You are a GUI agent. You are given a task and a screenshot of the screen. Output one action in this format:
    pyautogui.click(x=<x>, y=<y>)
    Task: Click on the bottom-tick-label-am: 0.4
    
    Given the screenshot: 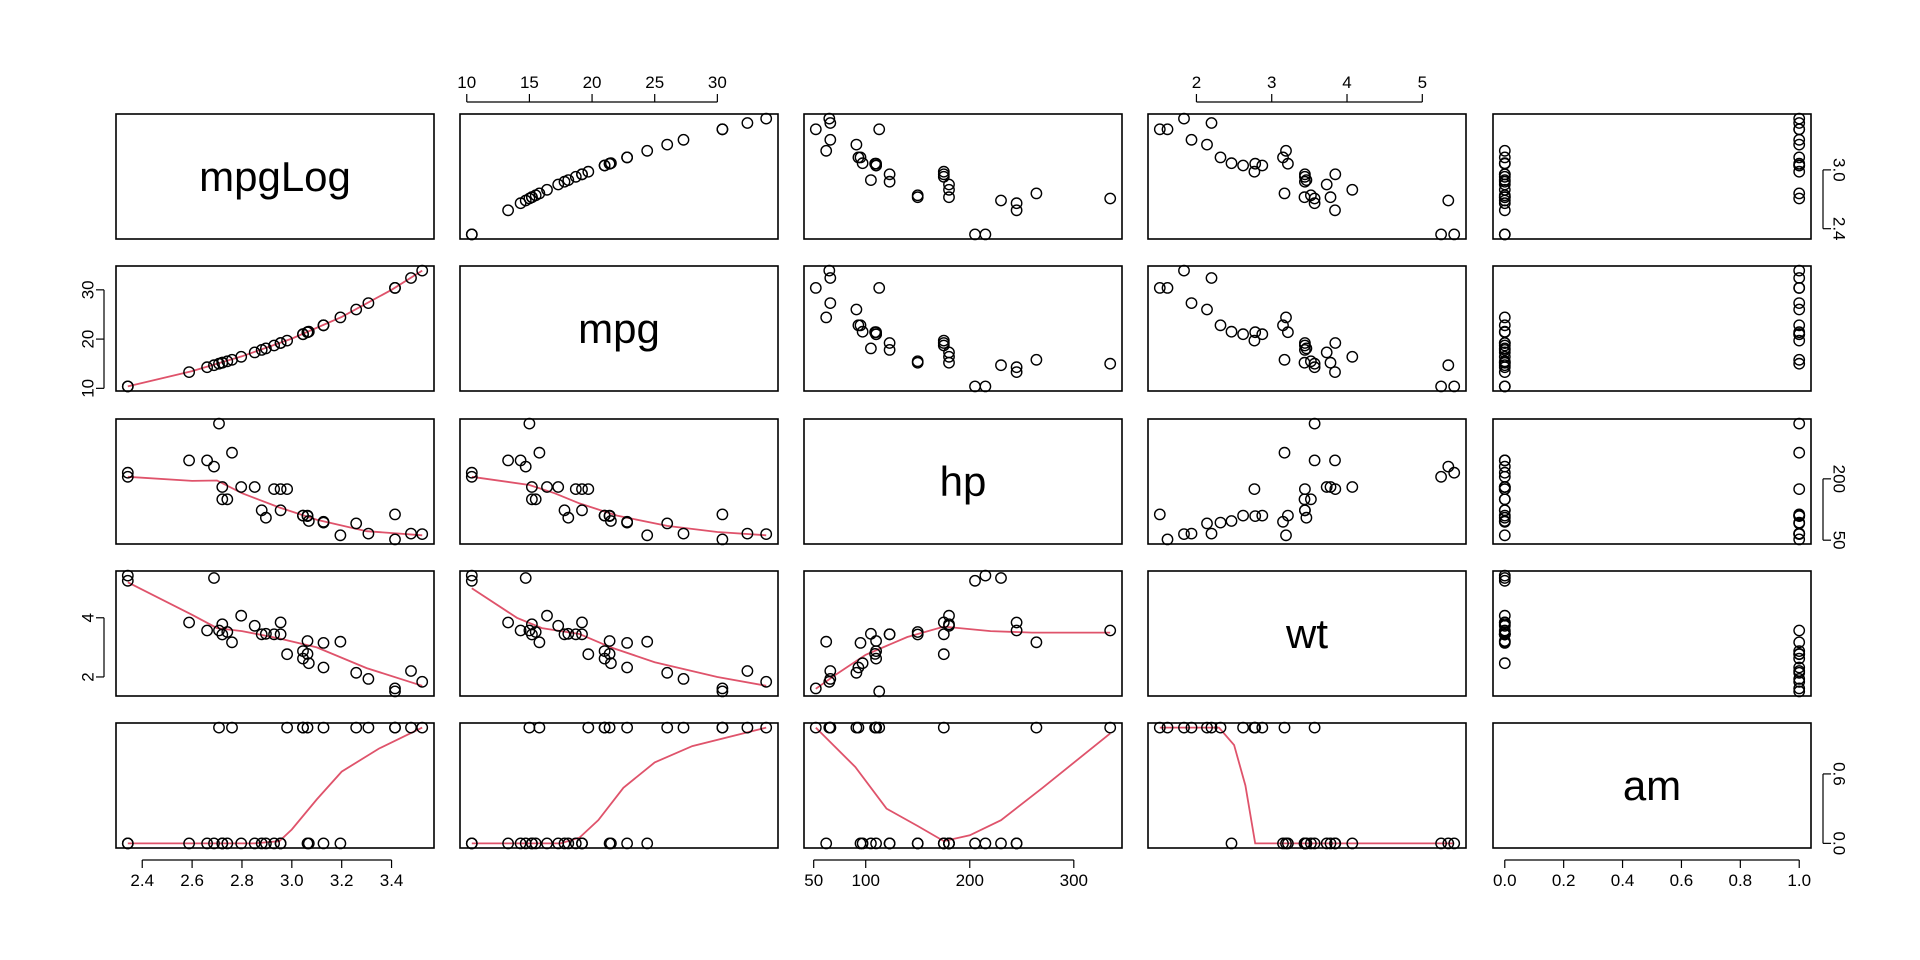 What is the action you would take?
    pyautogui.click(x=1623, y=880)
    